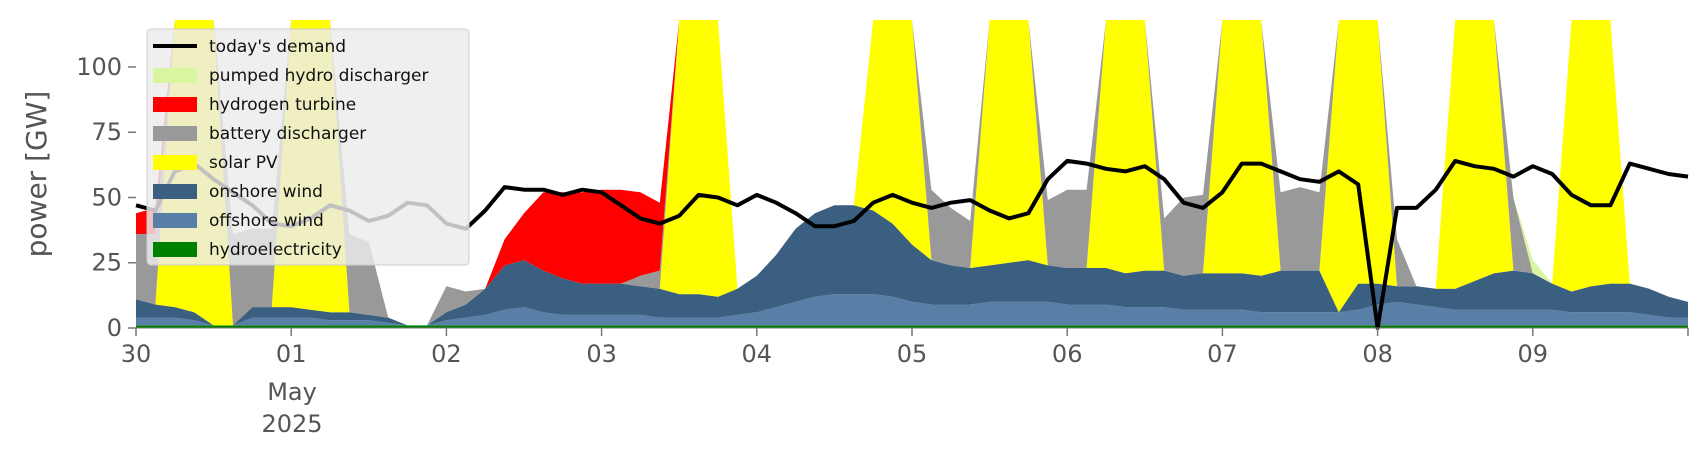 Image resolution: width=1706 pixels, height=460 pixels. I want to click on x-tick-label: 02, so click(446, 354).